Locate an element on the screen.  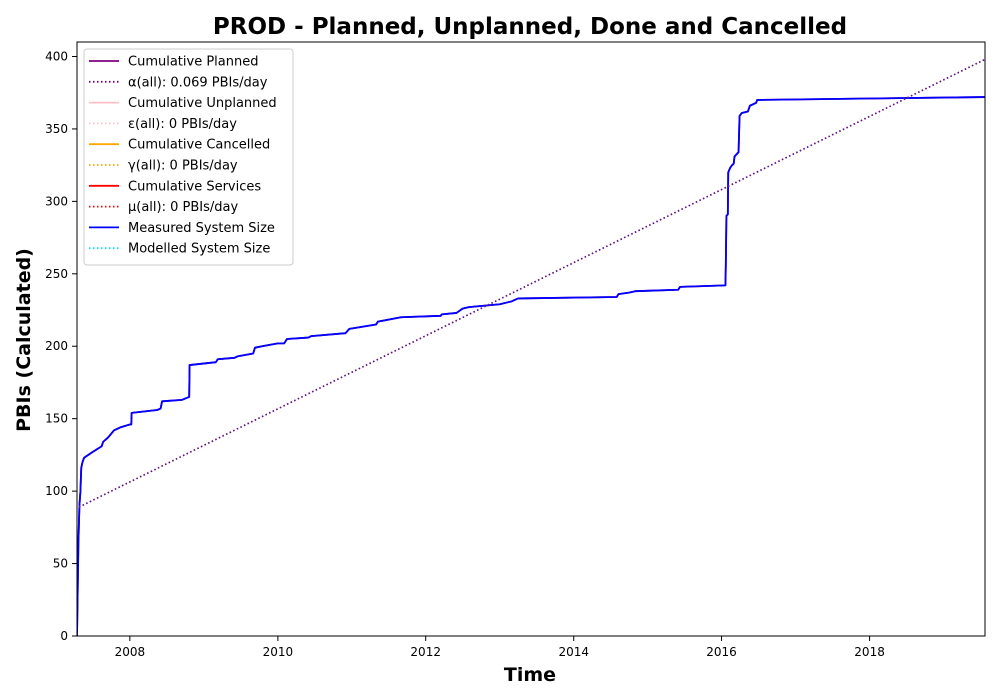
y-tick-label: 350 is located at coordinates (56, 129).